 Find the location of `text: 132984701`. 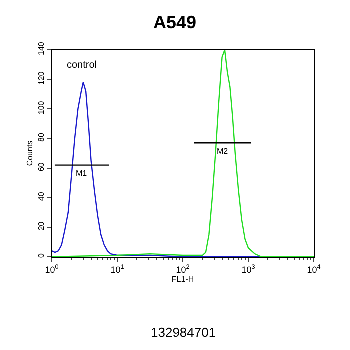

text: 132984701 is located at coordinates (183, 332).